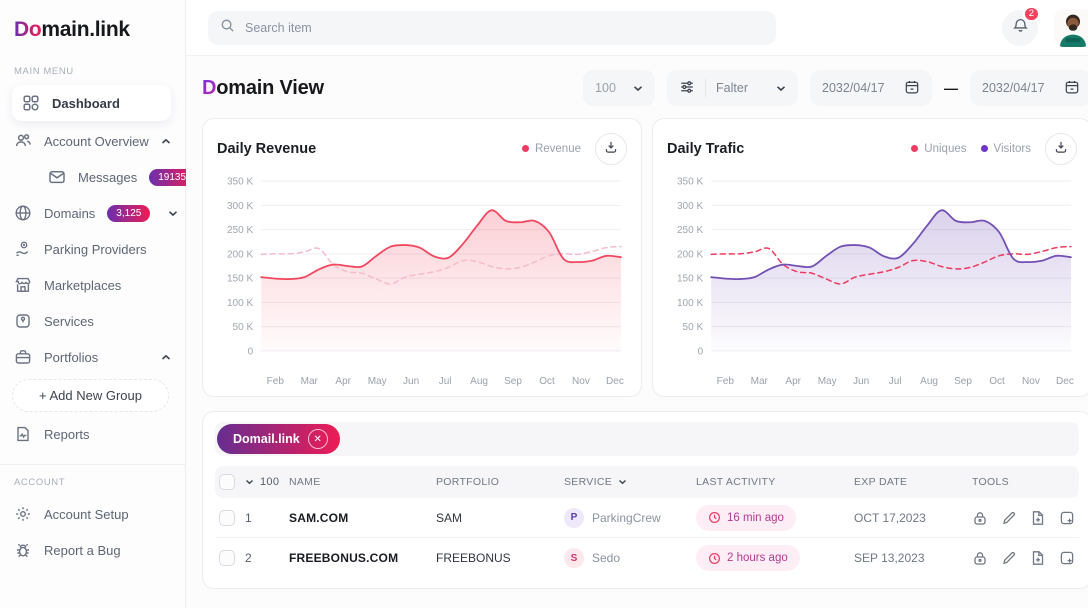 The width and height of the screenshot is (1088, 608). I want to click on chart-legend: Revenue, so click(551, 149).